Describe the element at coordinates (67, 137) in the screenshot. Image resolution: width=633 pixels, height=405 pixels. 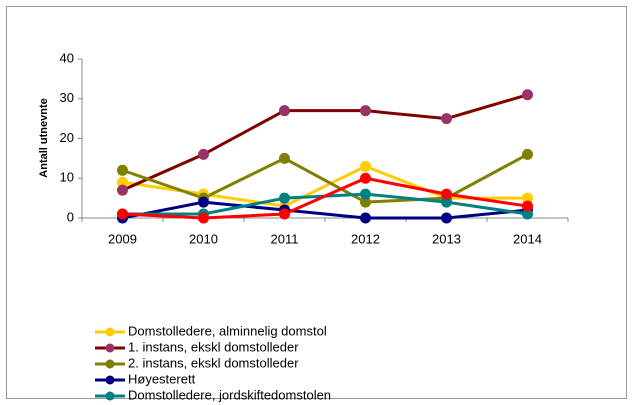
I see `y-tick-label: 20` at that location.